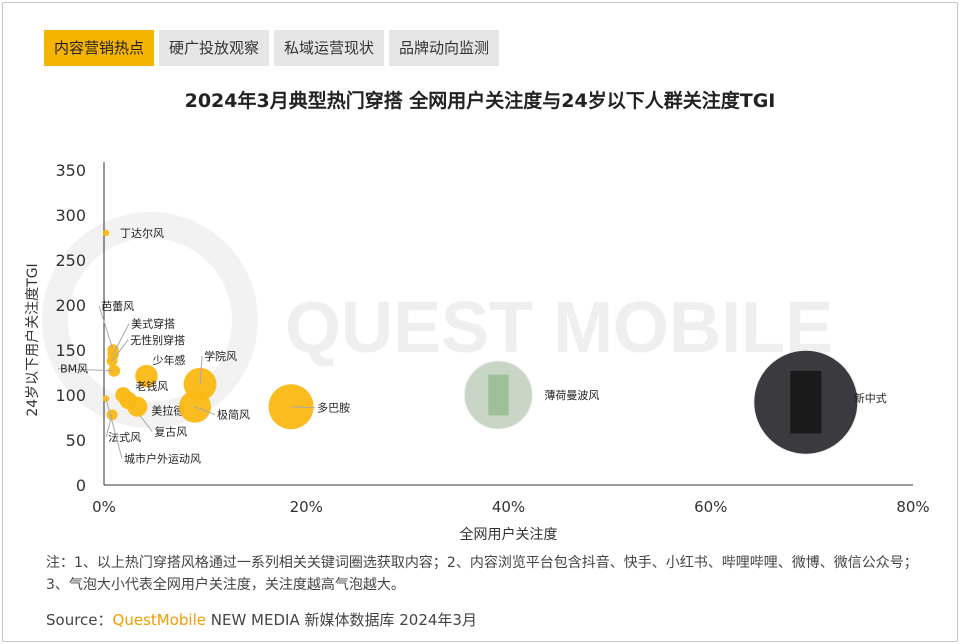 The width and height of the screenshot is (960, 644). Describe the element at coordinates (509, 534) in the screenshot. I see `x-axis-title: 全网用户关注度` at that location.